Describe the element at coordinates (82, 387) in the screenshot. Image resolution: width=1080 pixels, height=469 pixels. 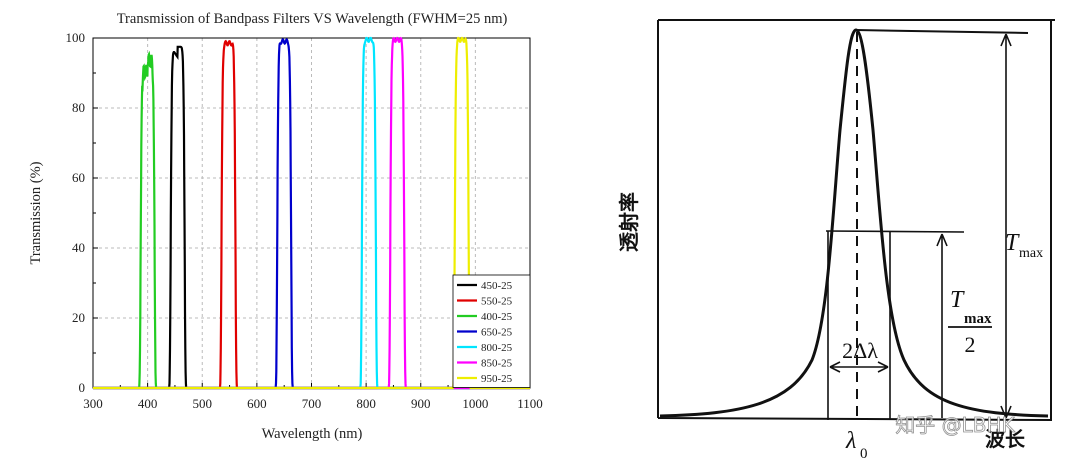
I see `y-tick-label-0: 0` at that location.